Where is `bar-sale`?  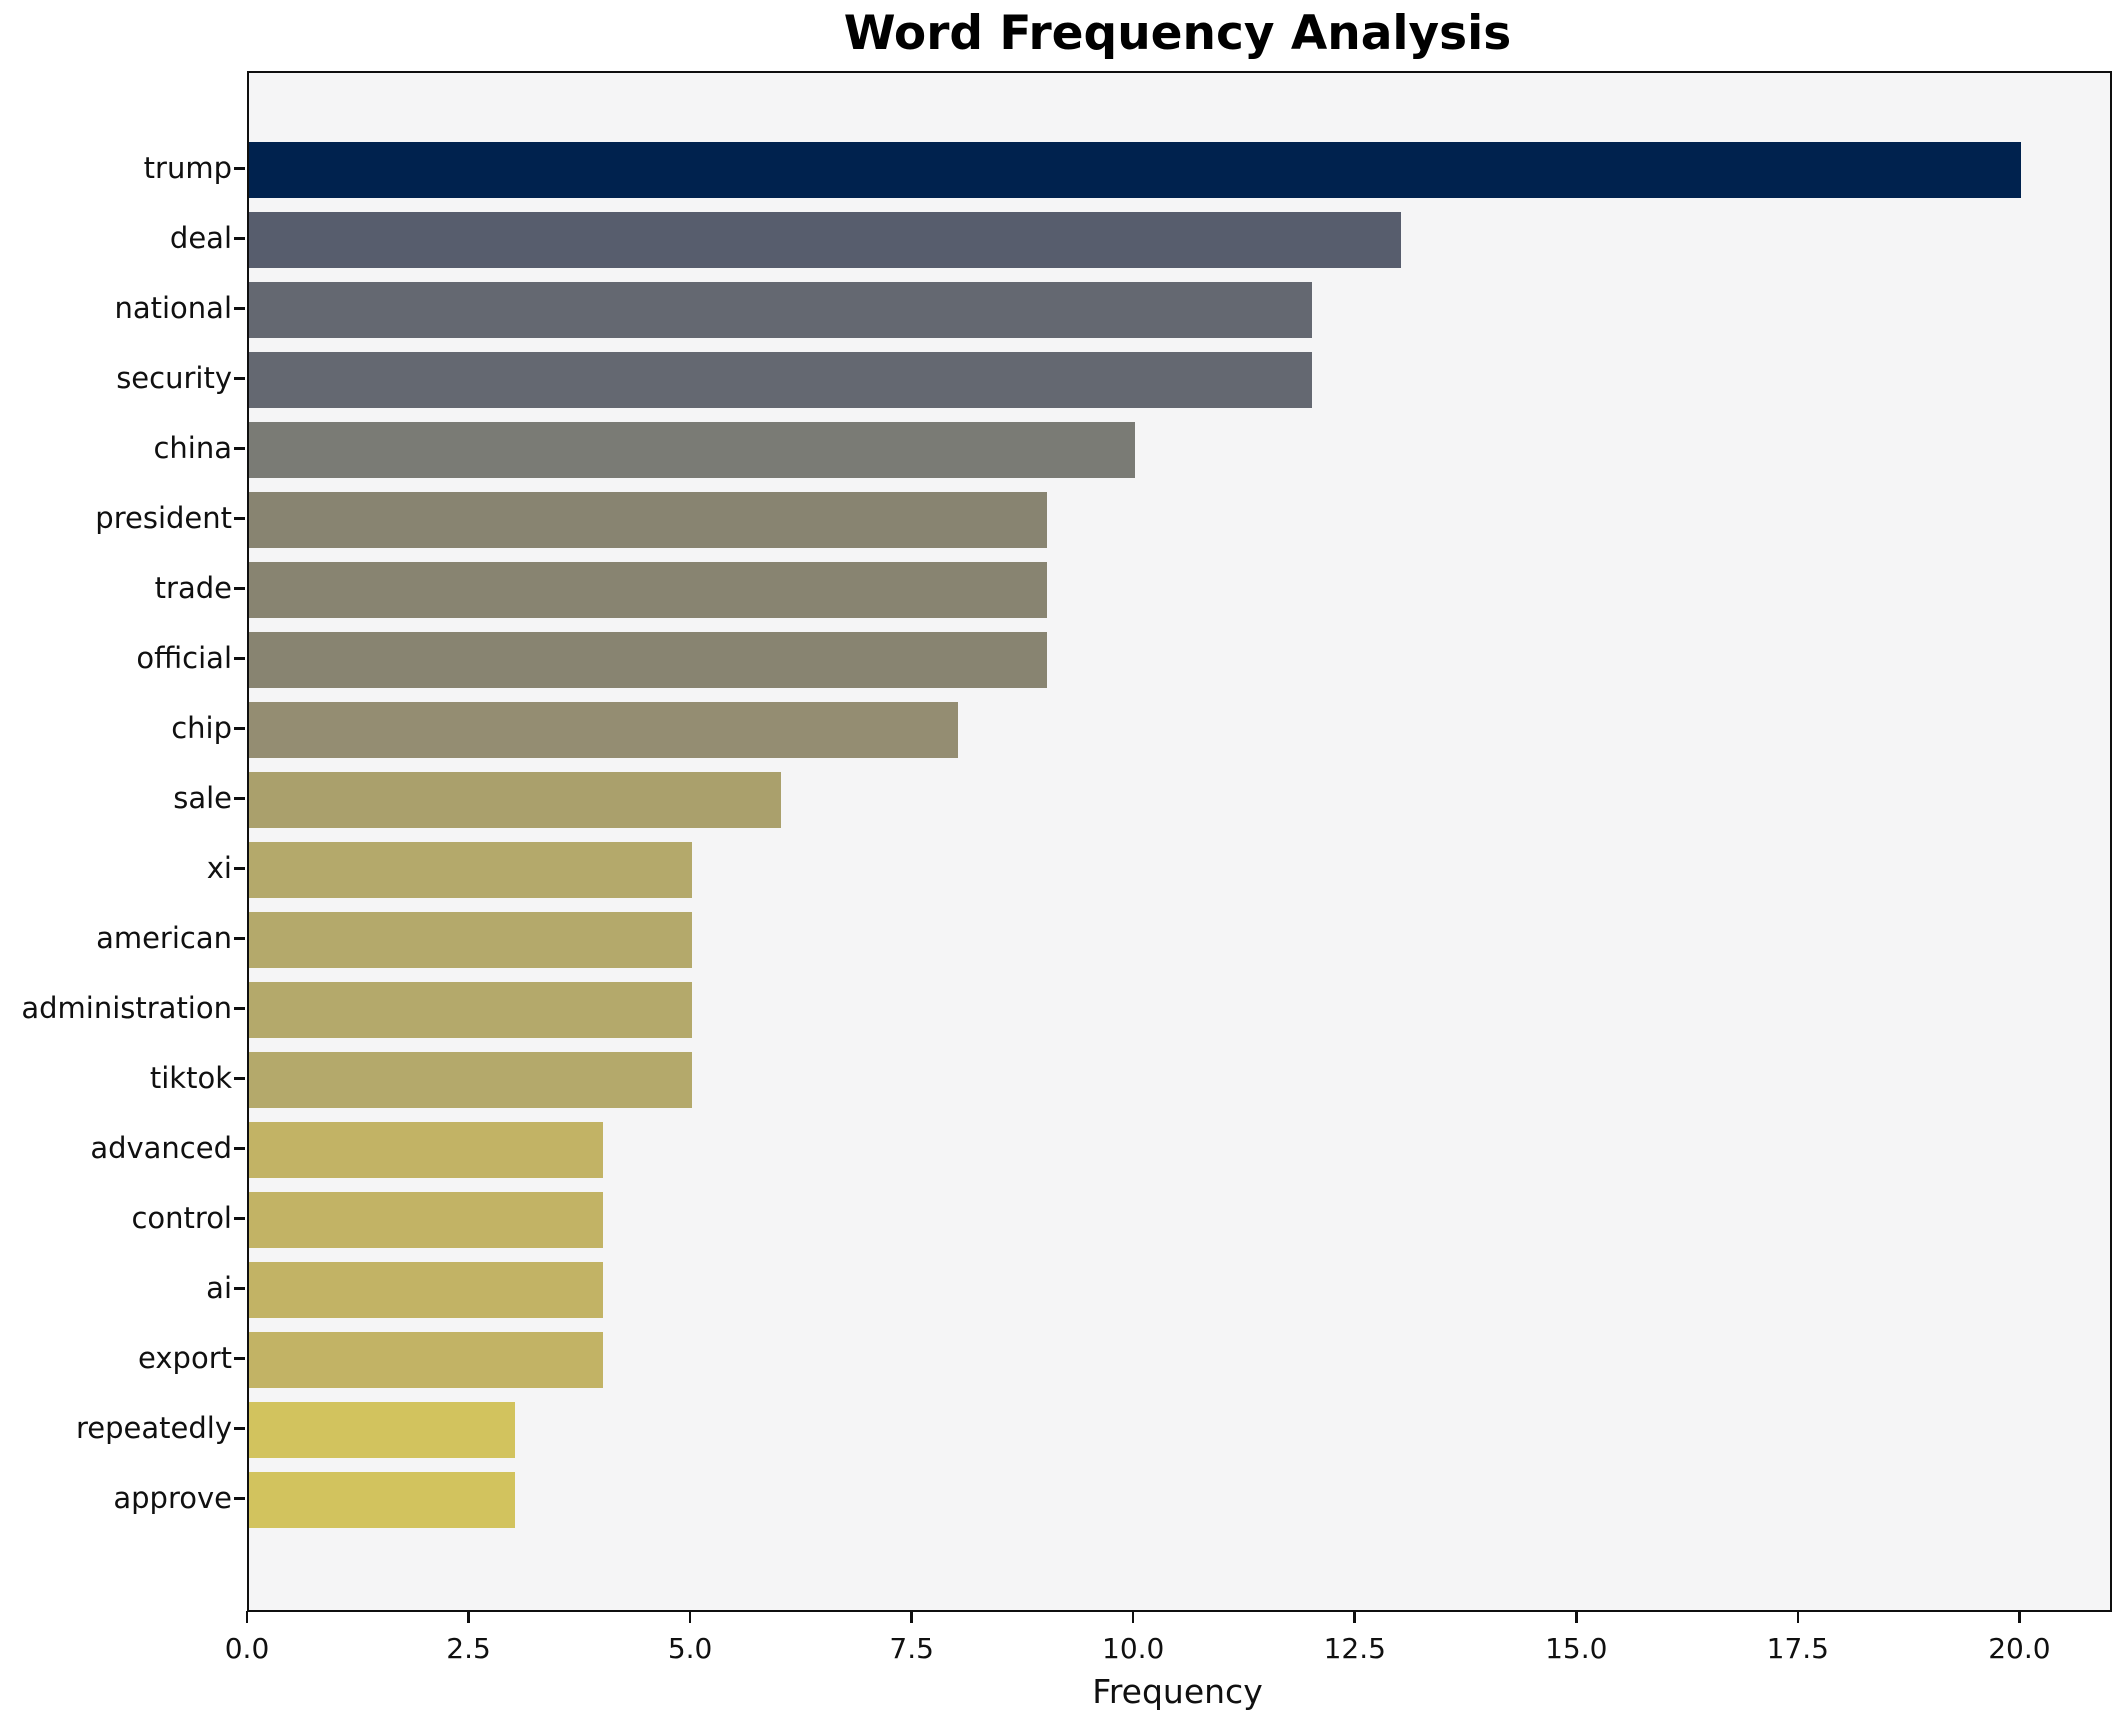
bar-sale is located at coordinates (515, 800).